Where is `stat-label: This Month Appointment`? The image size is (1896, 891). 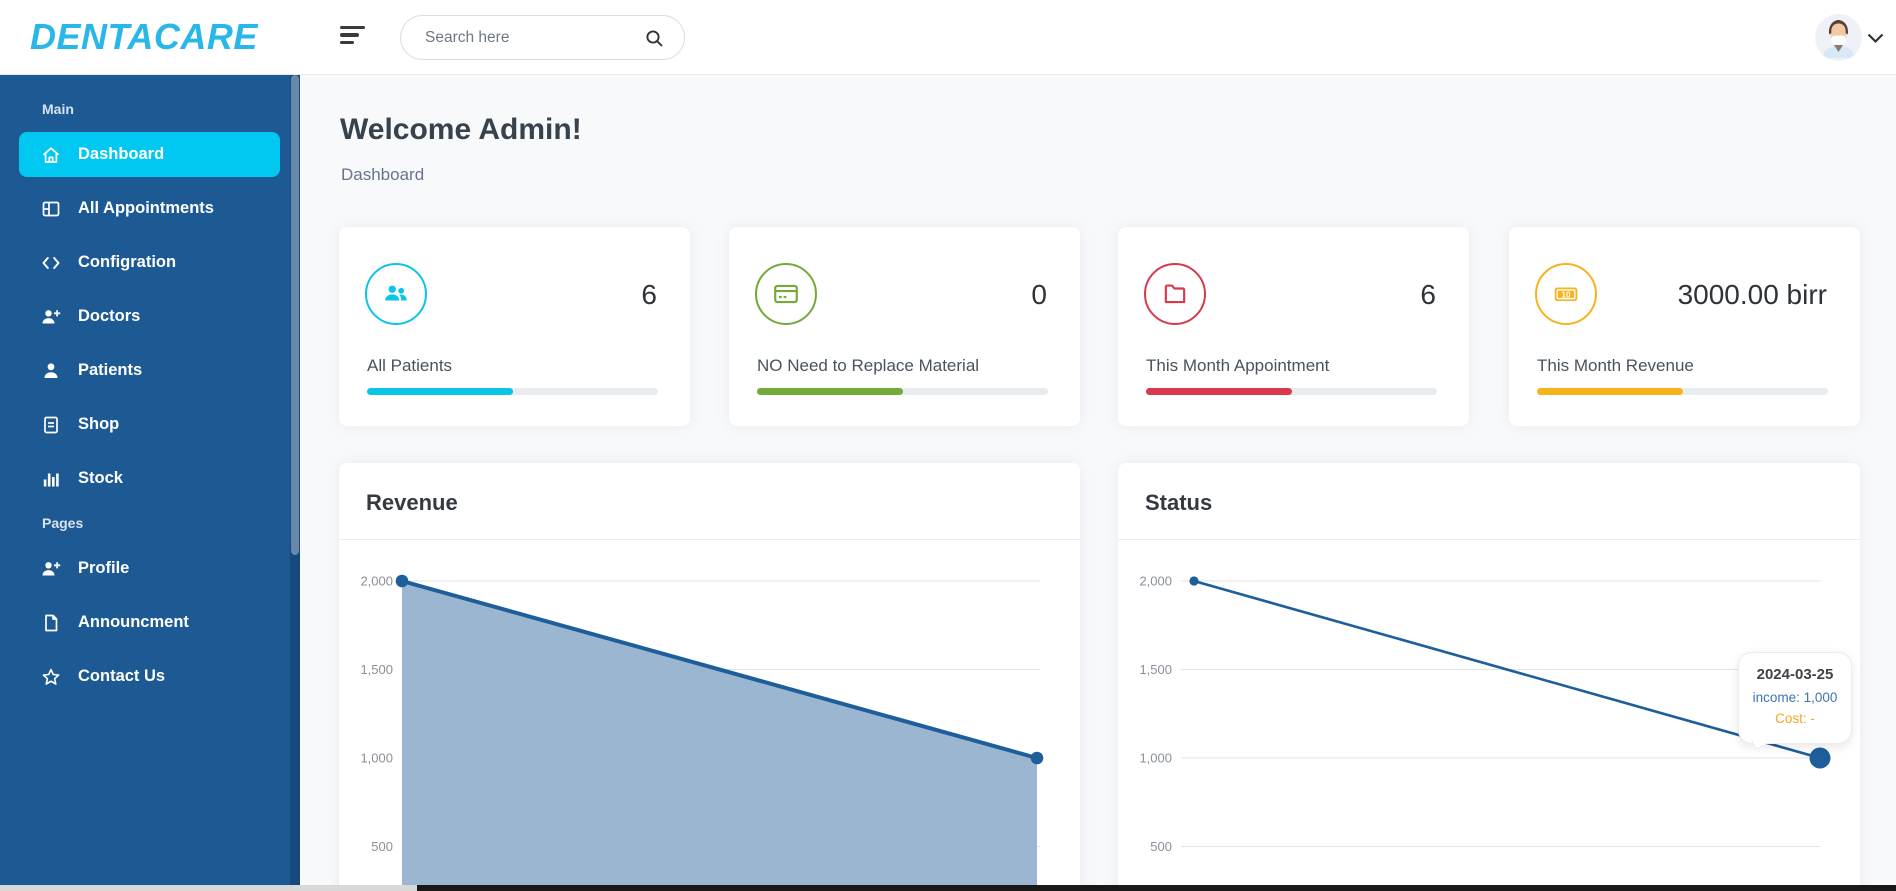 stat-label: This Month Appointment is located at coordinates (1238, 365).